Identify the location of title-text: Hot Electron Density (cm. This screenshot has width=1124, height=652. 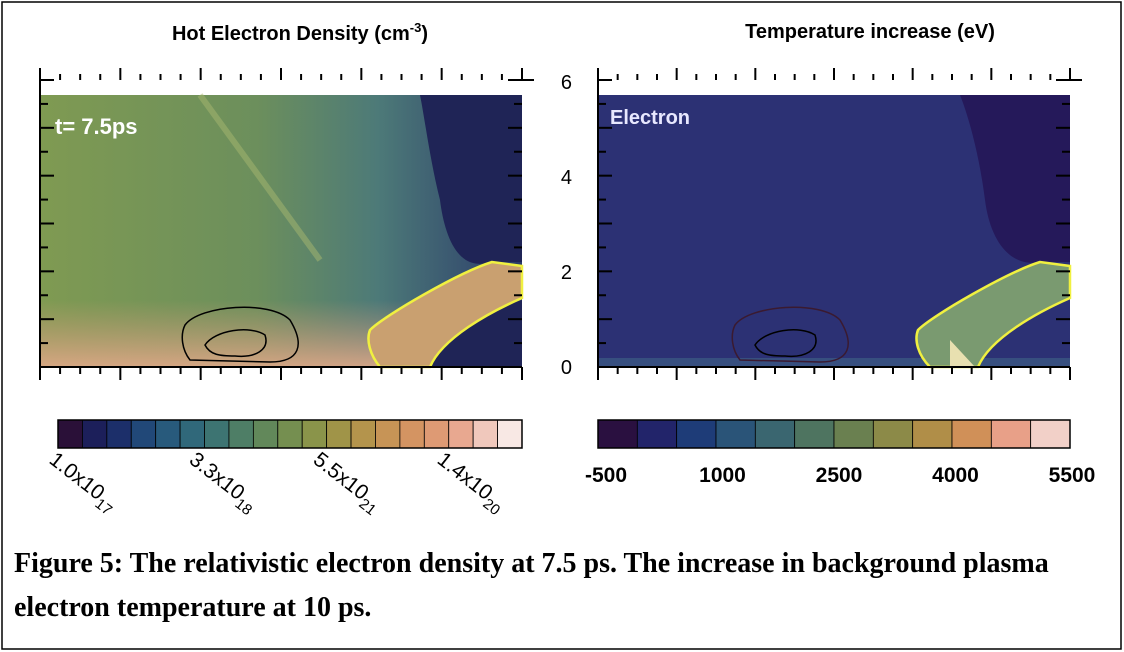
(291, 34).